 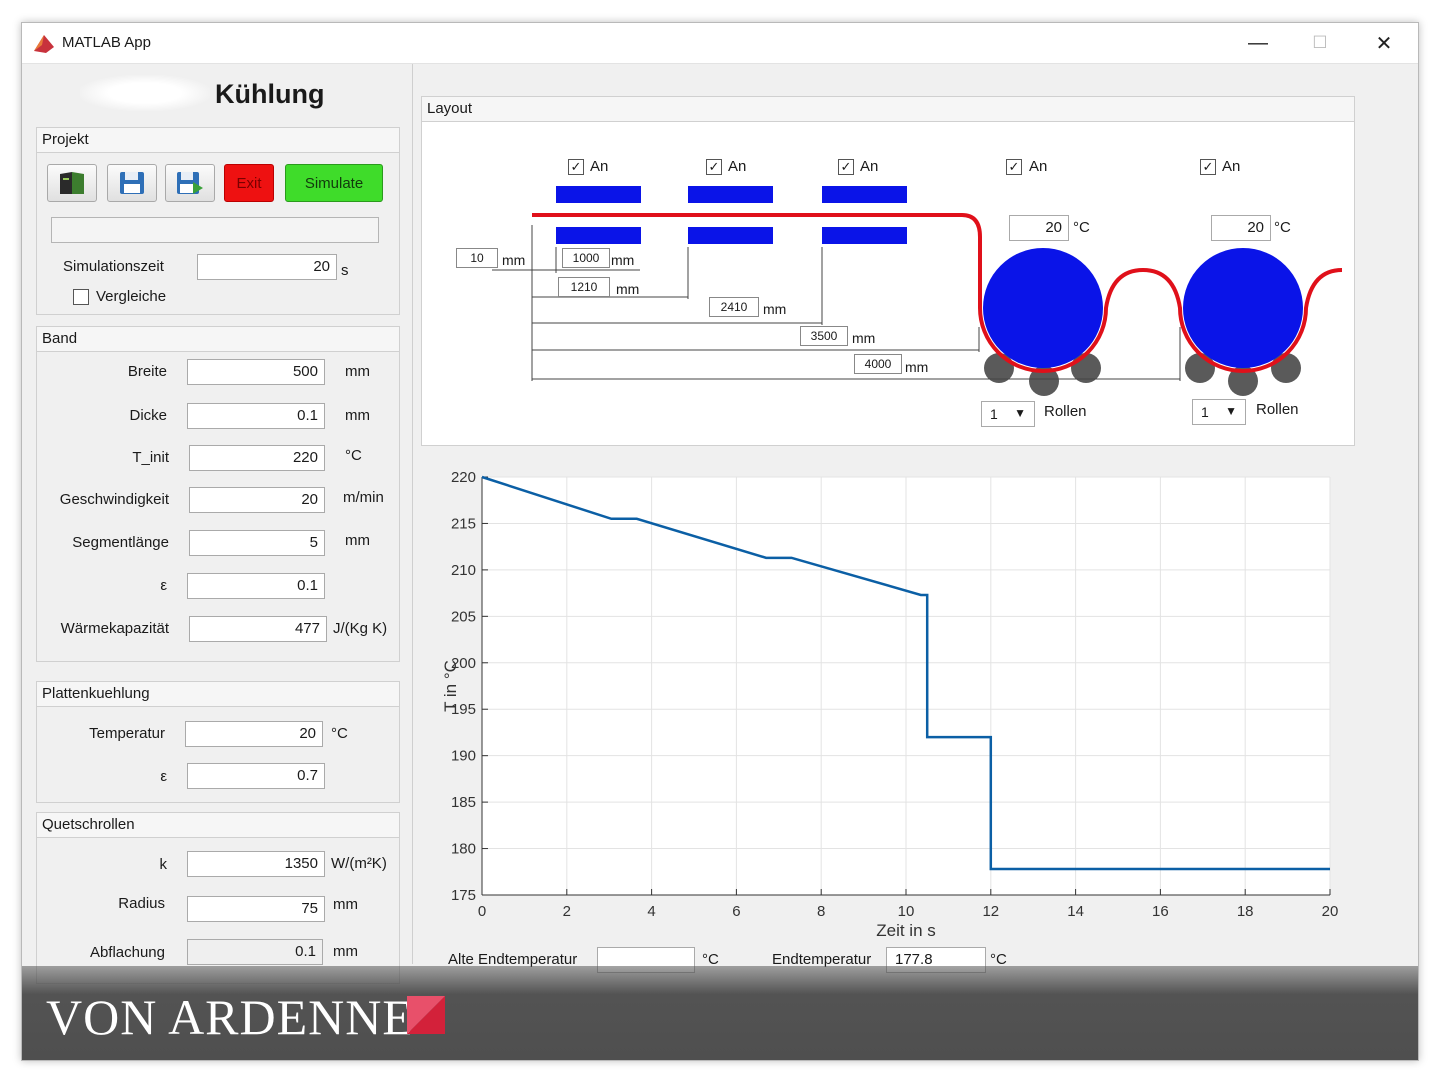 I want to click on platten-temperatur-unit: °C, so click(x=339, y=733).